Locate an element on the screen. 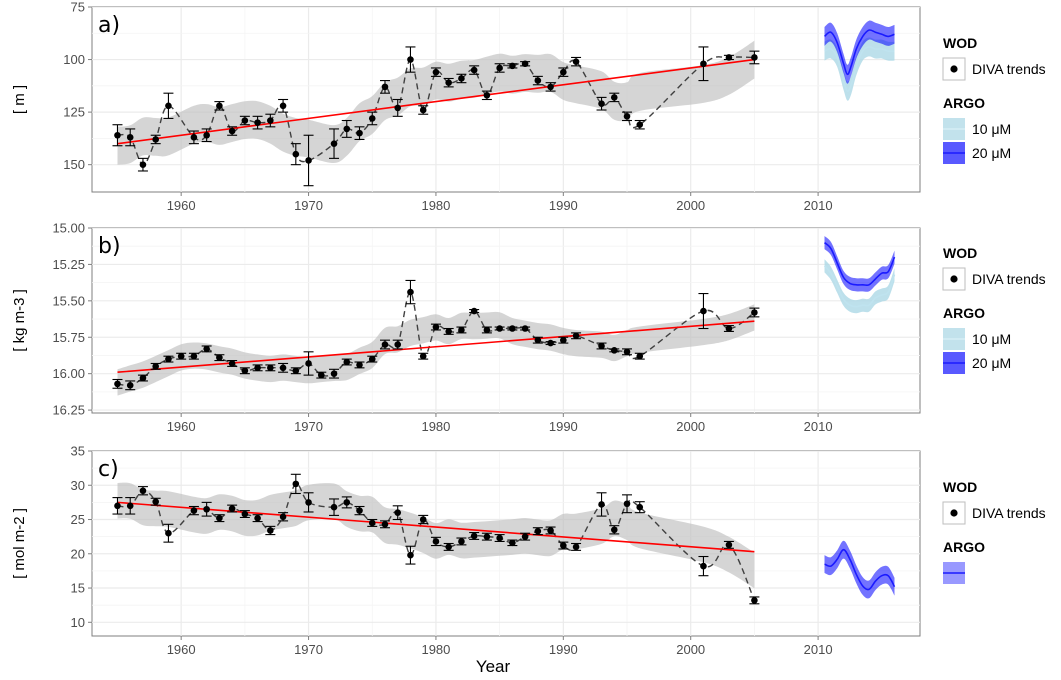 The image size is (1061, 680). x-tick-label: 2010 is located at coordinates (818, 426).